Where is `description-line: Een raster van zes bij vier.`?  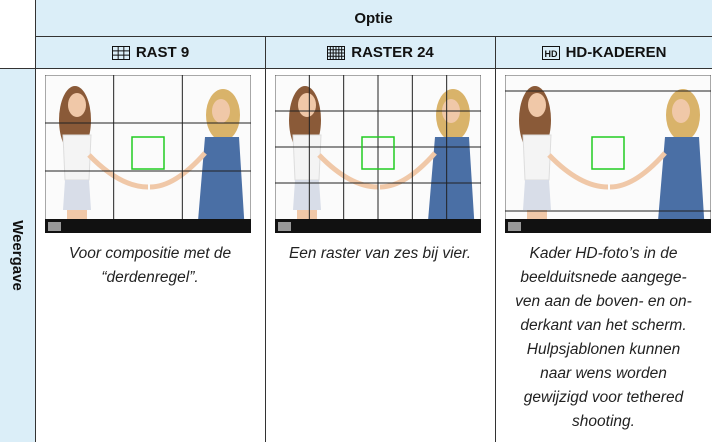 description-line: Een raster van zes bij vier. is located at coordinates (380, 253).